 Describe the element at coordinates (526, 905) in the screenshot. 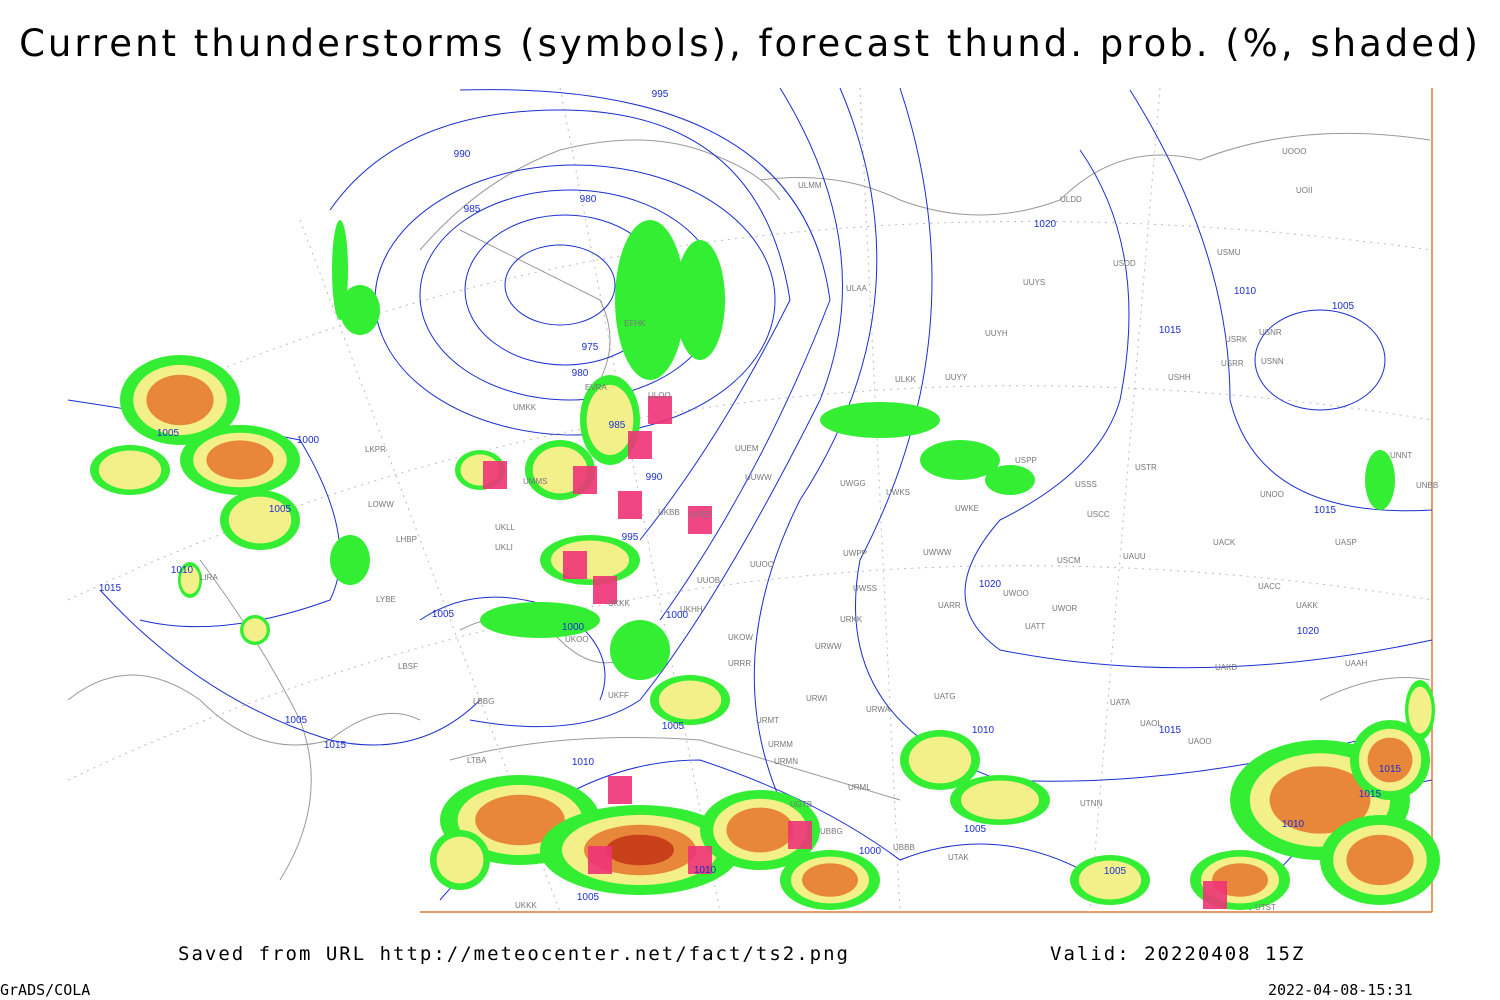

I see `station-label: UKKK` at that location.